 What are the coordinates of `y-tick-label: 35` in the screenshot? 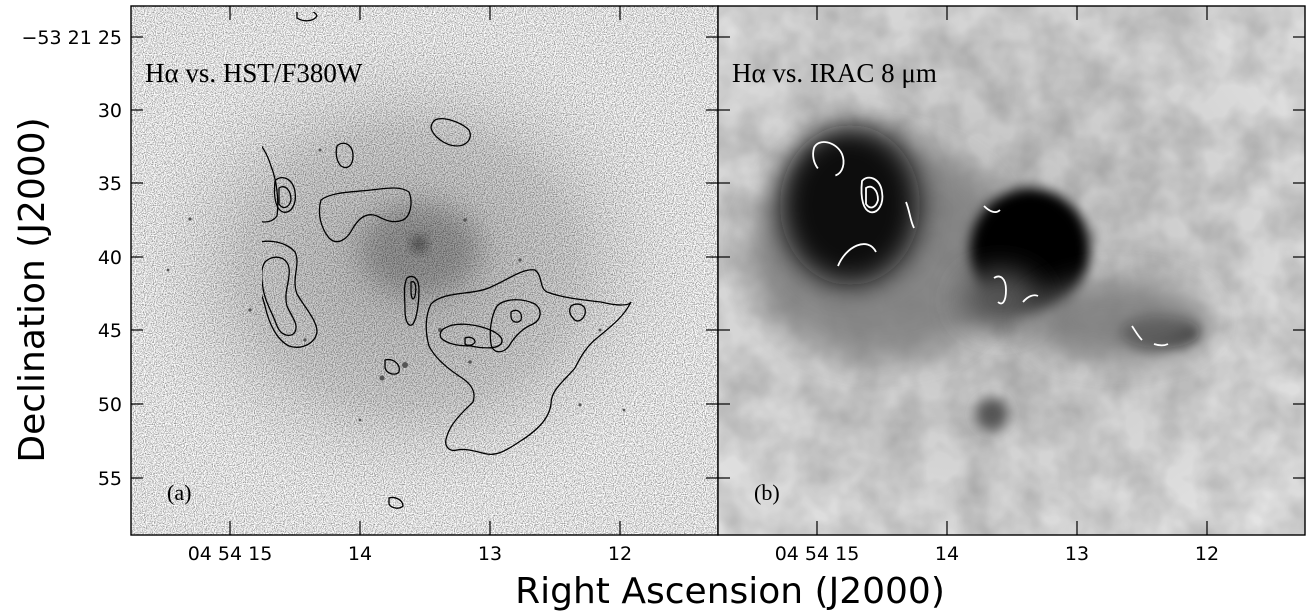 It's located at (110, 184).